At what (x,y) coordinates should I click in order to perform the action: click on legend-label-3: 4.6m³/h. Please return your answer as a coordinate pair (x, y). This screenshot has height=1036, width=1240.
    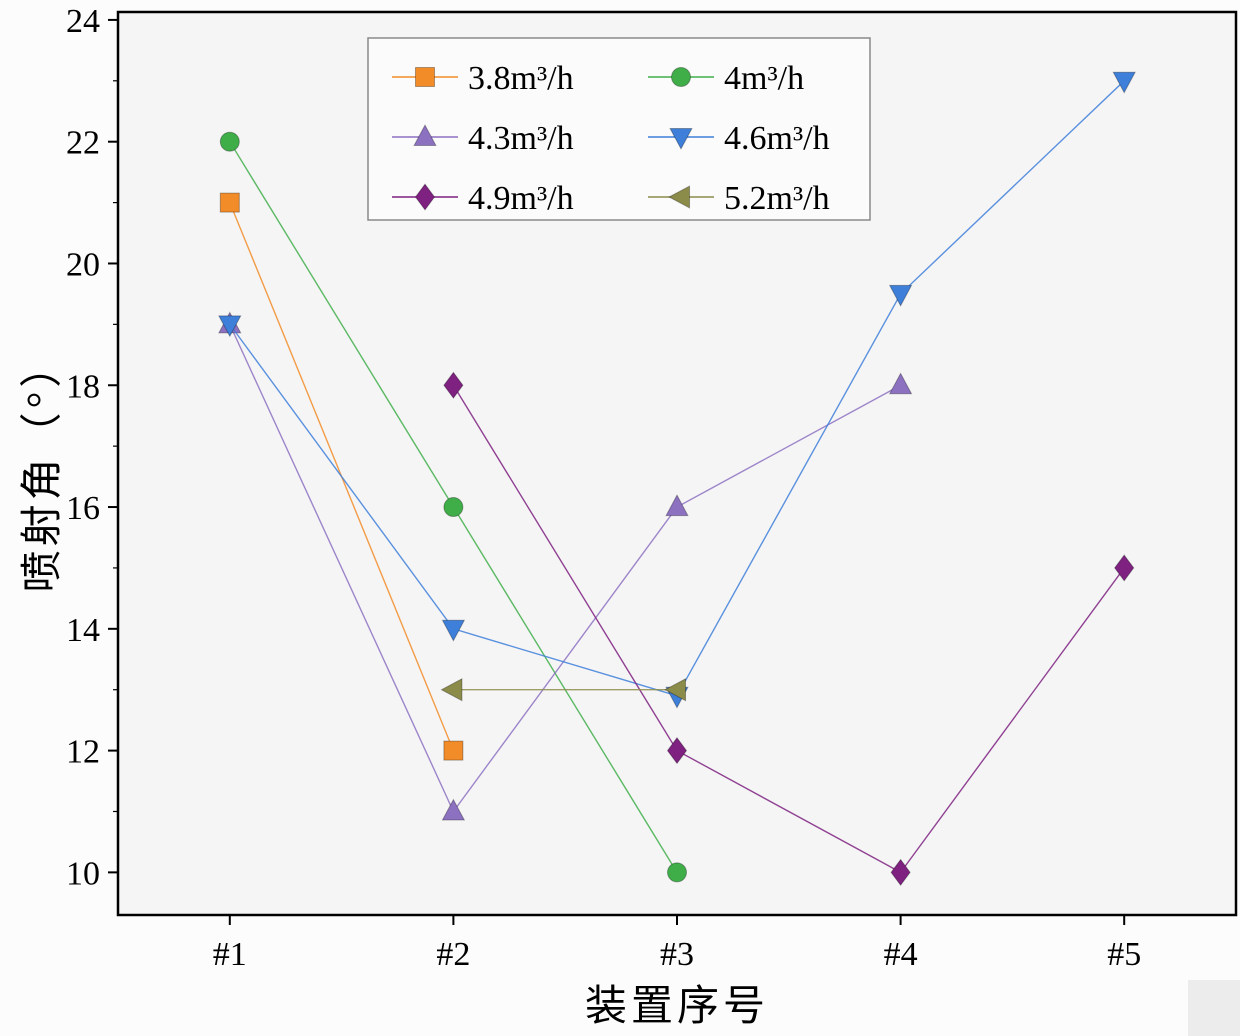
    Looking at the image, I should click on (777, 138).